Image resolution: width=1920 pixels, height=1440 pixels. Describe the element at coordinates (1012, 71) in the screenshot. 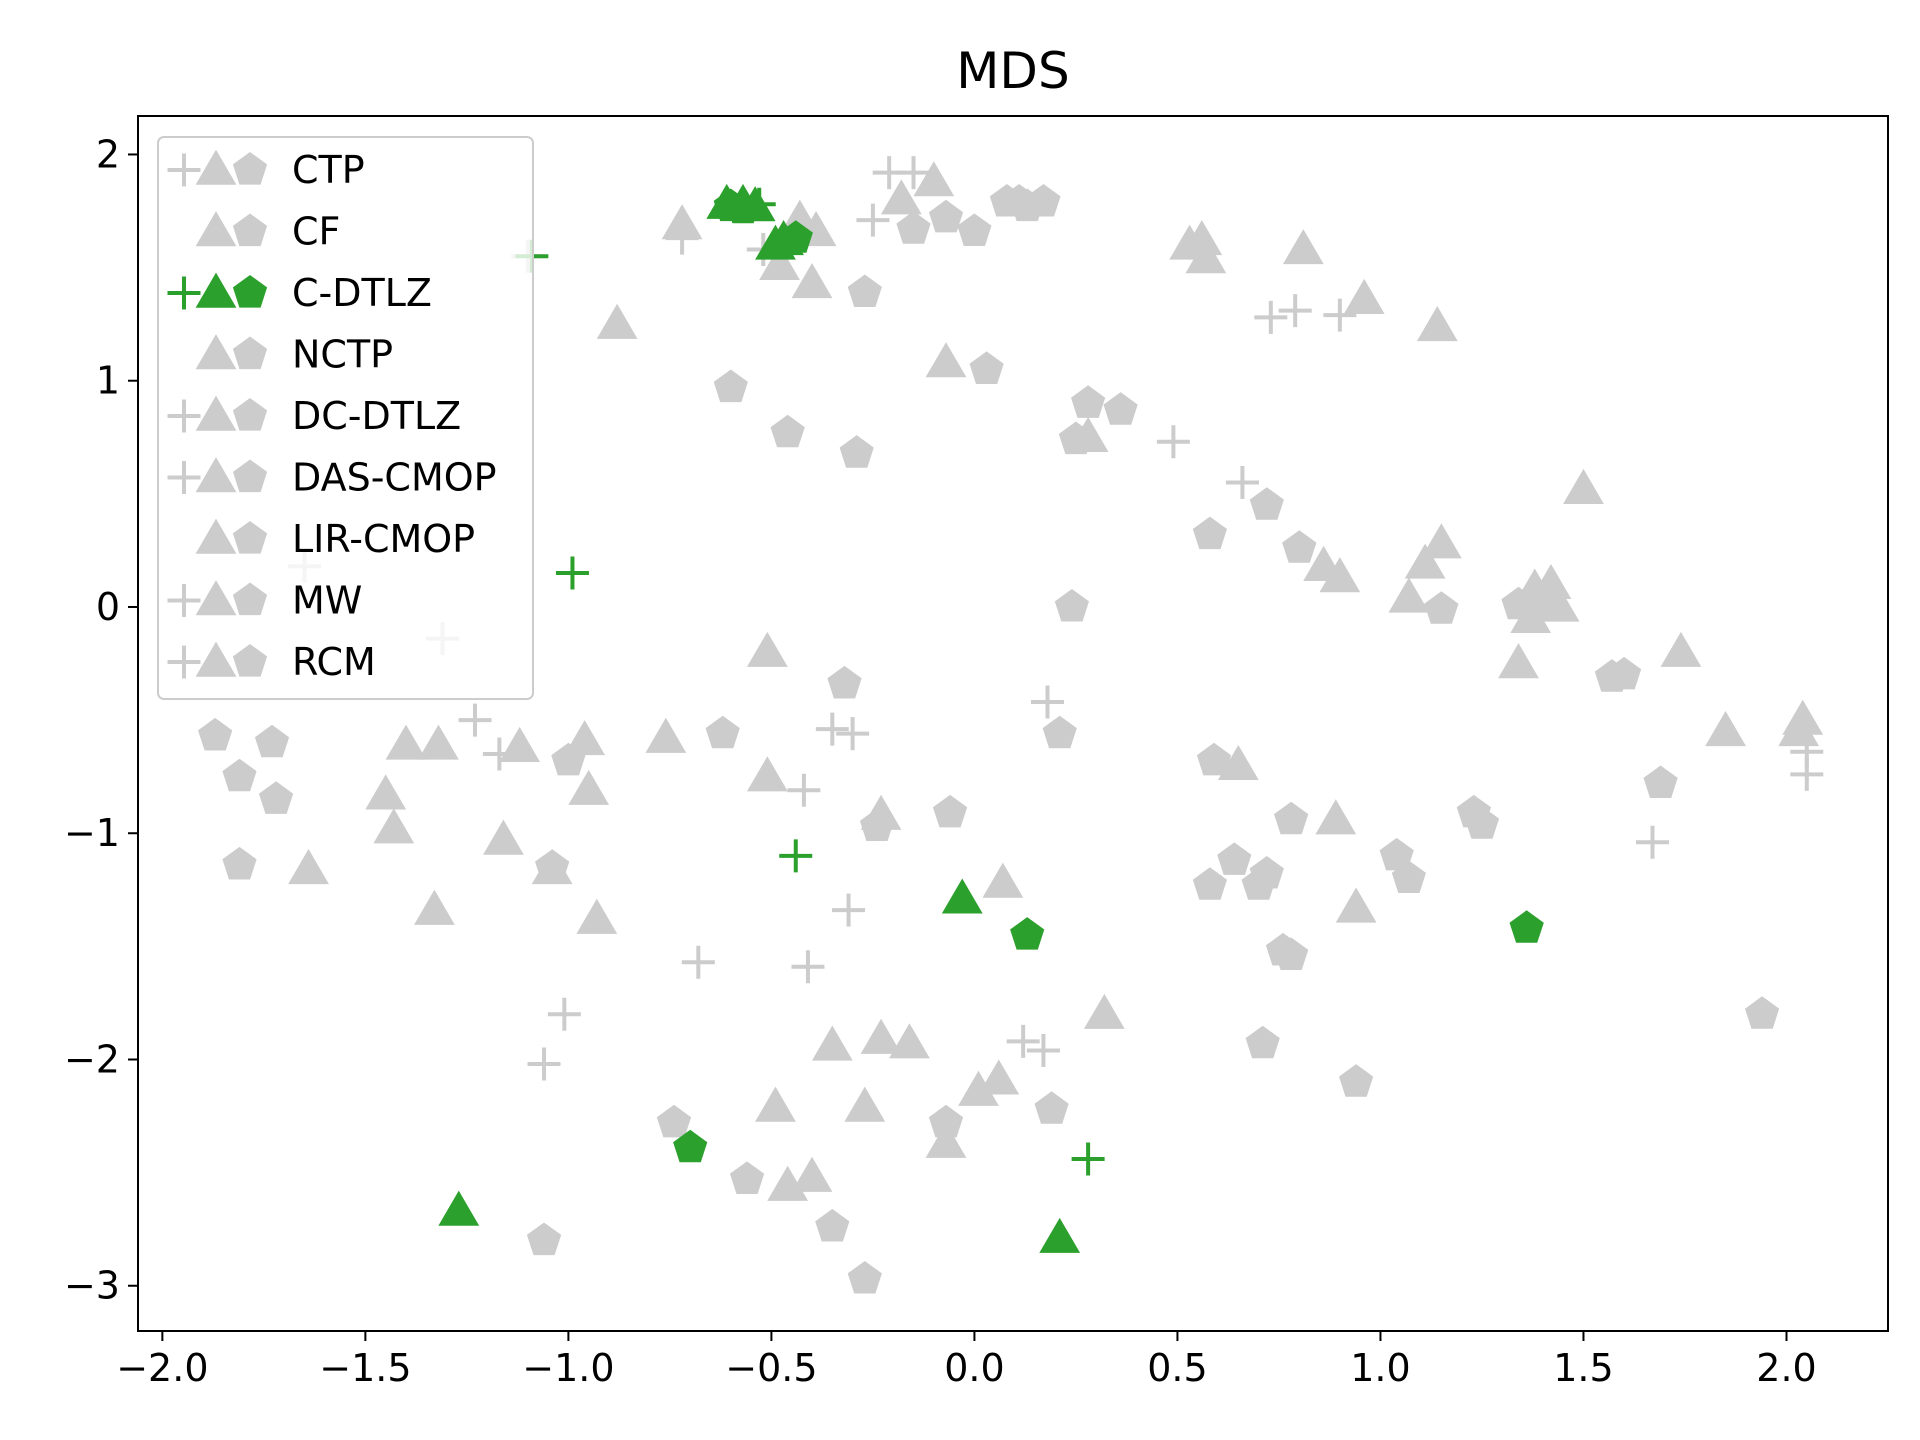

I see `chart-title: MDS` at that location.